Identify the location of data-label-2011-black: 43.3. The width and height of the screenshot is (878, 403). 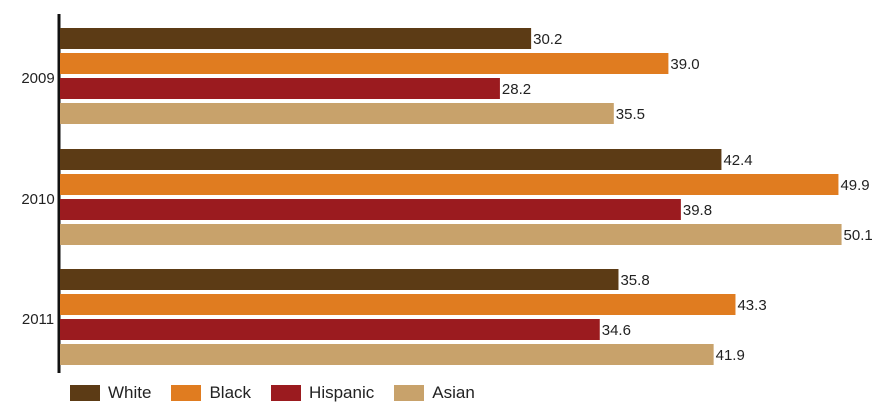
(751, 305).